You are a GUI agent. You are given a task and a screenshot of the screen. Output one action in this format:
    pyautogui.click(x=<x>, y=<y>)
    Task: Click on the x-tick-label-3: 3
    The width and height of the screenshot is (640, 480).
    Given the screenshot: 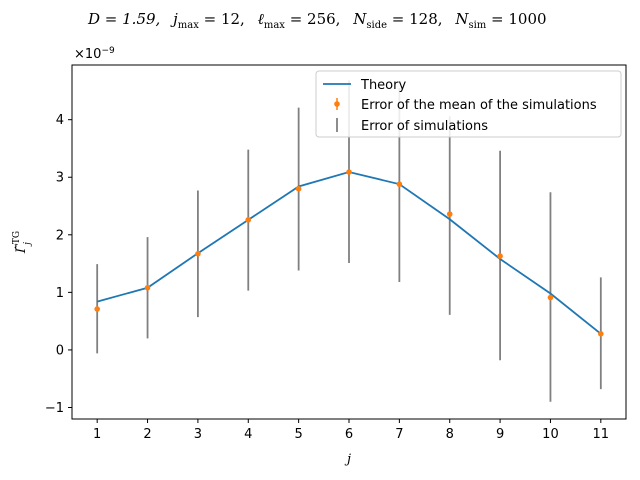 What is the action you would take?
    pyautogui.click(x=198, y=434)
    